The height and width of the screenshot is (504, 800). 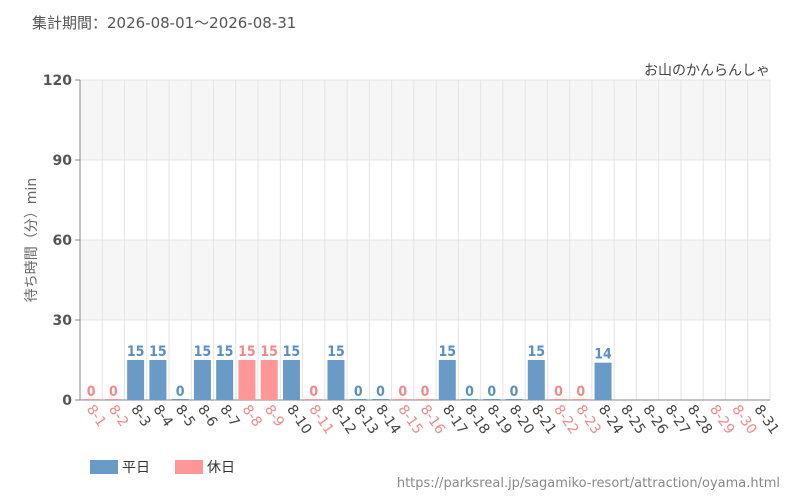 What do you see at coordinates (185, 416) in the screenshot?
I see `x-tick-label-8-5: 8-5` at bounding box center [185, 416].